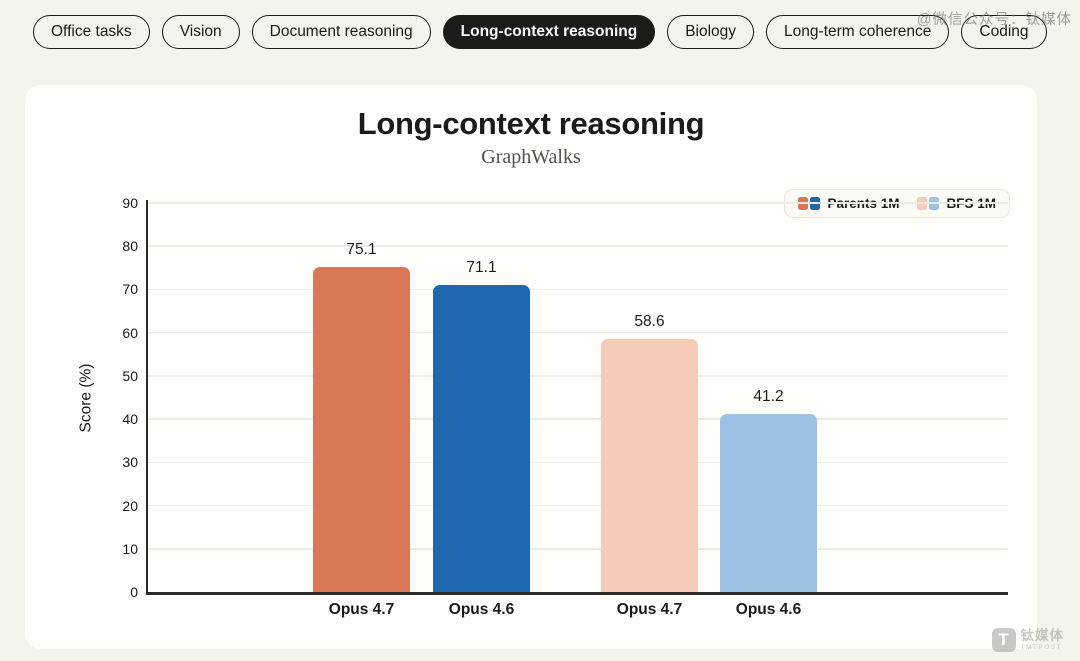 The width and height of the screenshot is (1080, 661). What do you see at coordinates (130, 289) in the screenshot?
I see `y-tick-label: 70` at bounding box center [130, 289].